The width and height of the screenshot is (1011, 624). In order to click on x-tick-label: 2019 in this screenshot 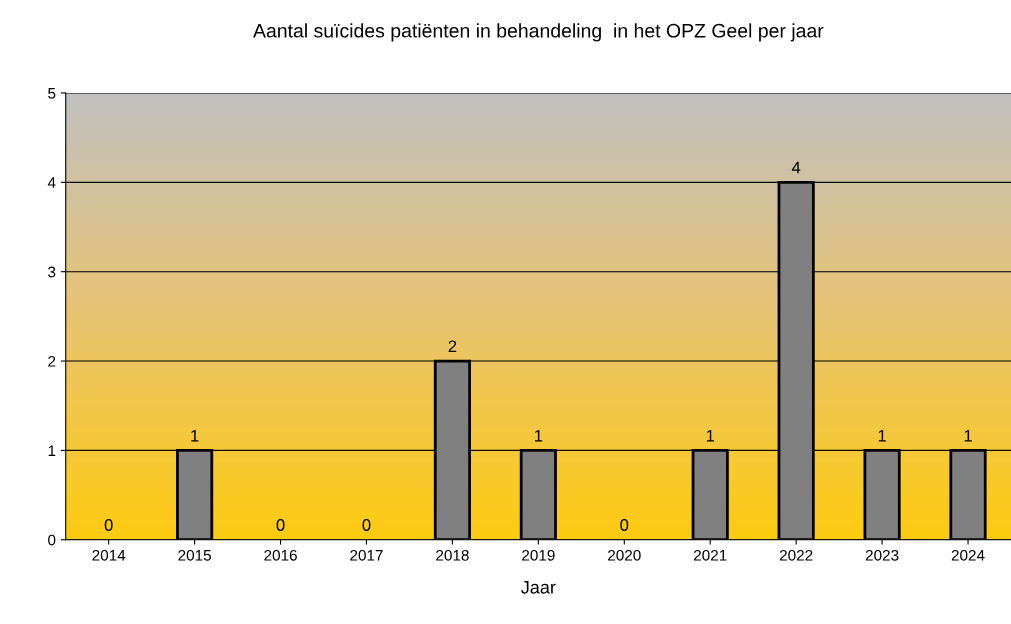, I will do `click(538, 555)`.